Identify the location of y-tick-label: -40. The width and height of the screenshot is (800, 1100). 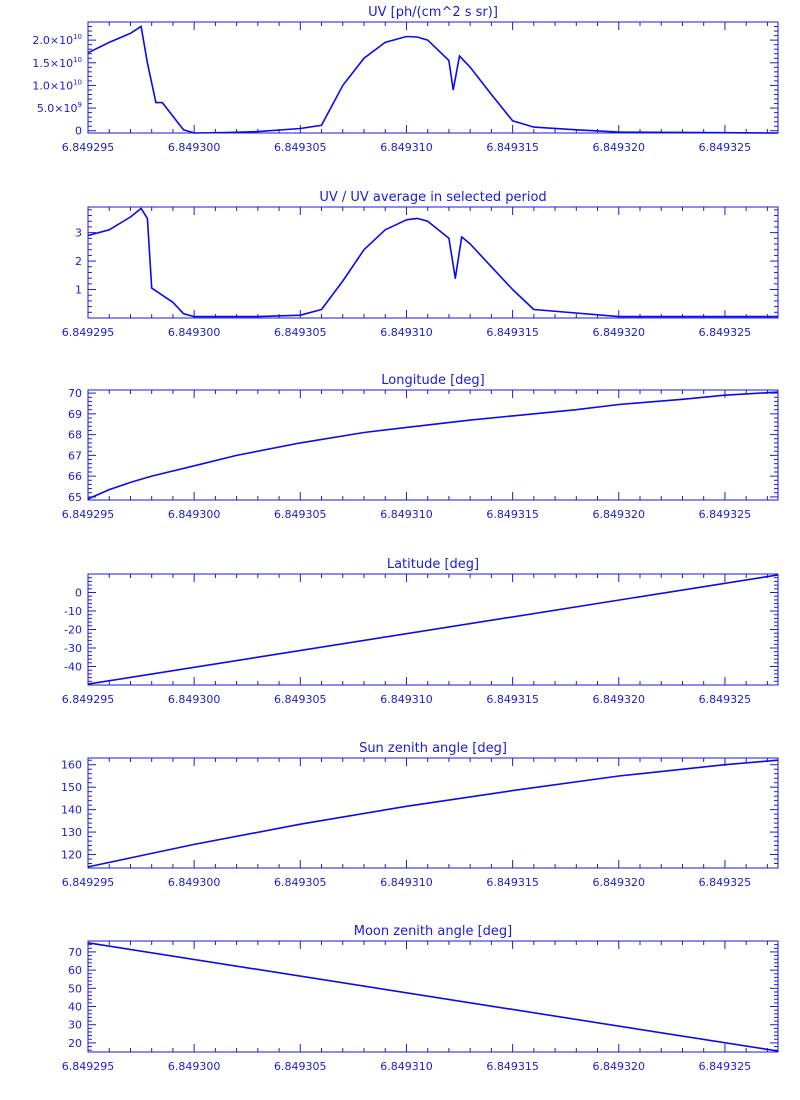
(73, 667).